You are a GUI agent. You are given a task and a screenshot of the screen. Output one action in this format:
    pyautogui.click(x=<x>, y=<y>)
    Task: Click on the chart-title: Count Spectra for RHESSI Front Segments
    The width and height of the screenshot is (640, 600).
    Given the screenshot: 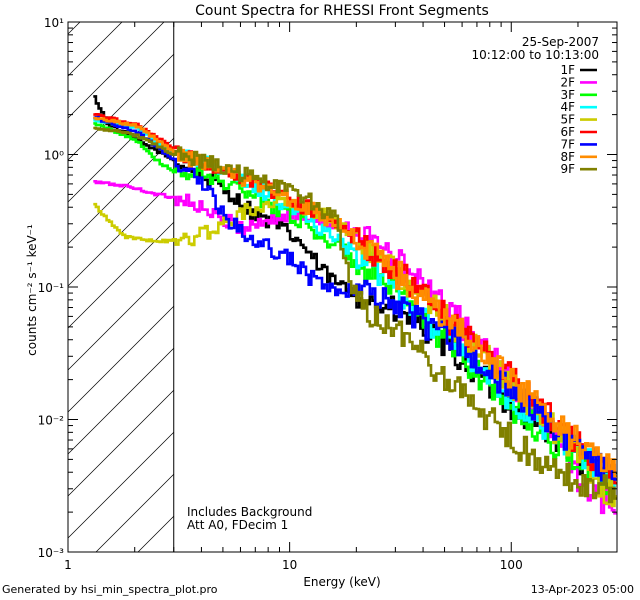 What is the action you would take?
    pyautogui.click(x=342, y=11)
    